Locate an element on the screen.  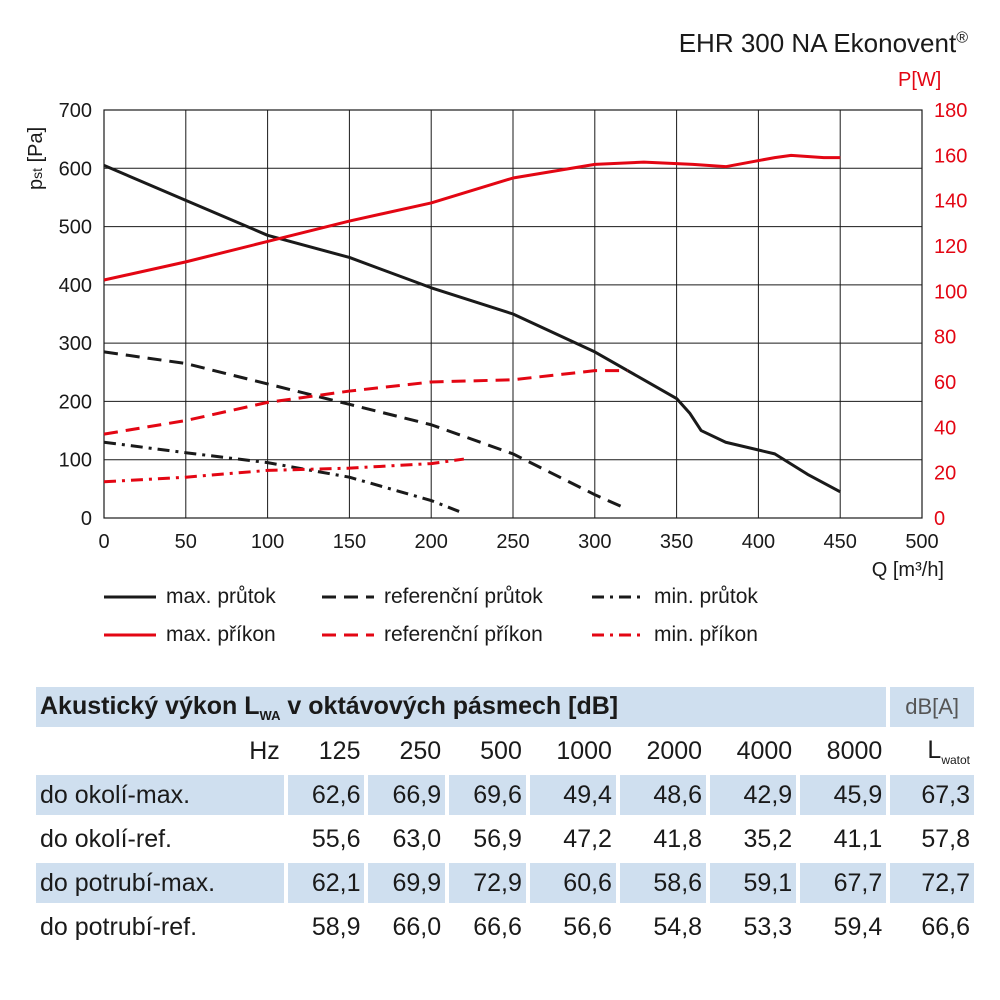
y-right-tick-label: 80 is located at coordinates (945, 338).